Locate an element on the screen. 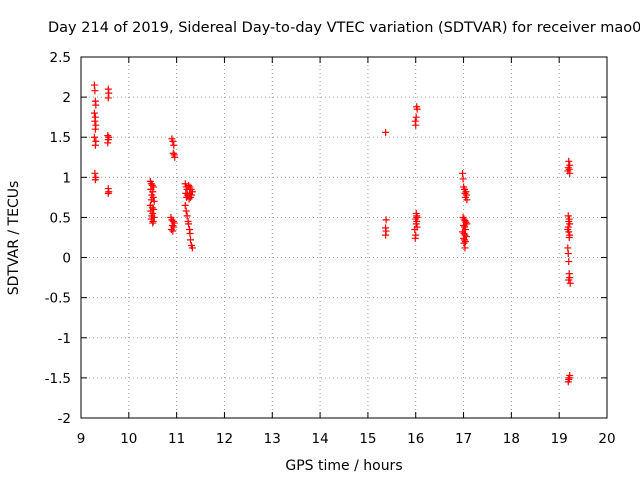 The image size is (640, 480). y-tick-label: 0.5 is located at coordinates (60, 218).